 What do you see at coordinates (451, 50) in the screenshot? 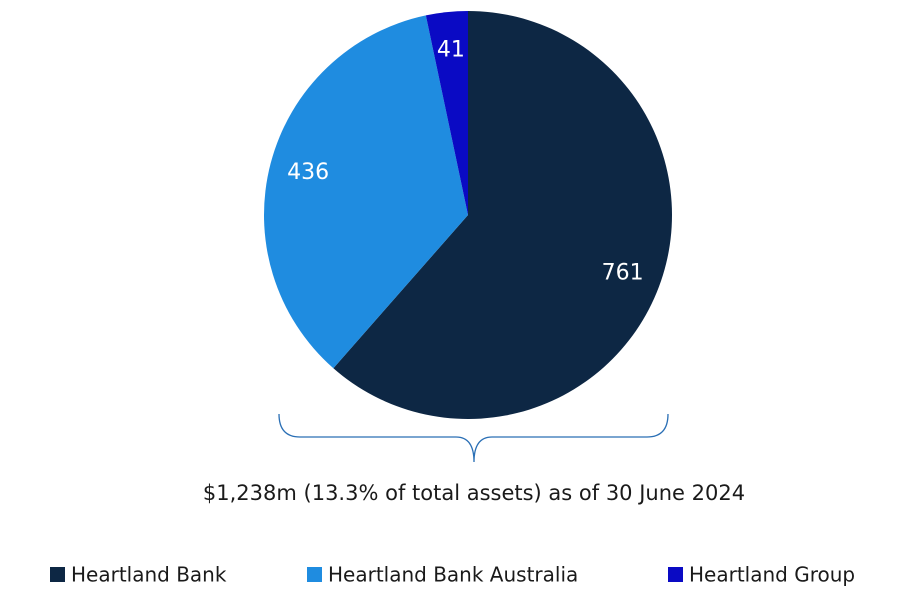
I see `data-label: 41` at bounding box center [451, 50].